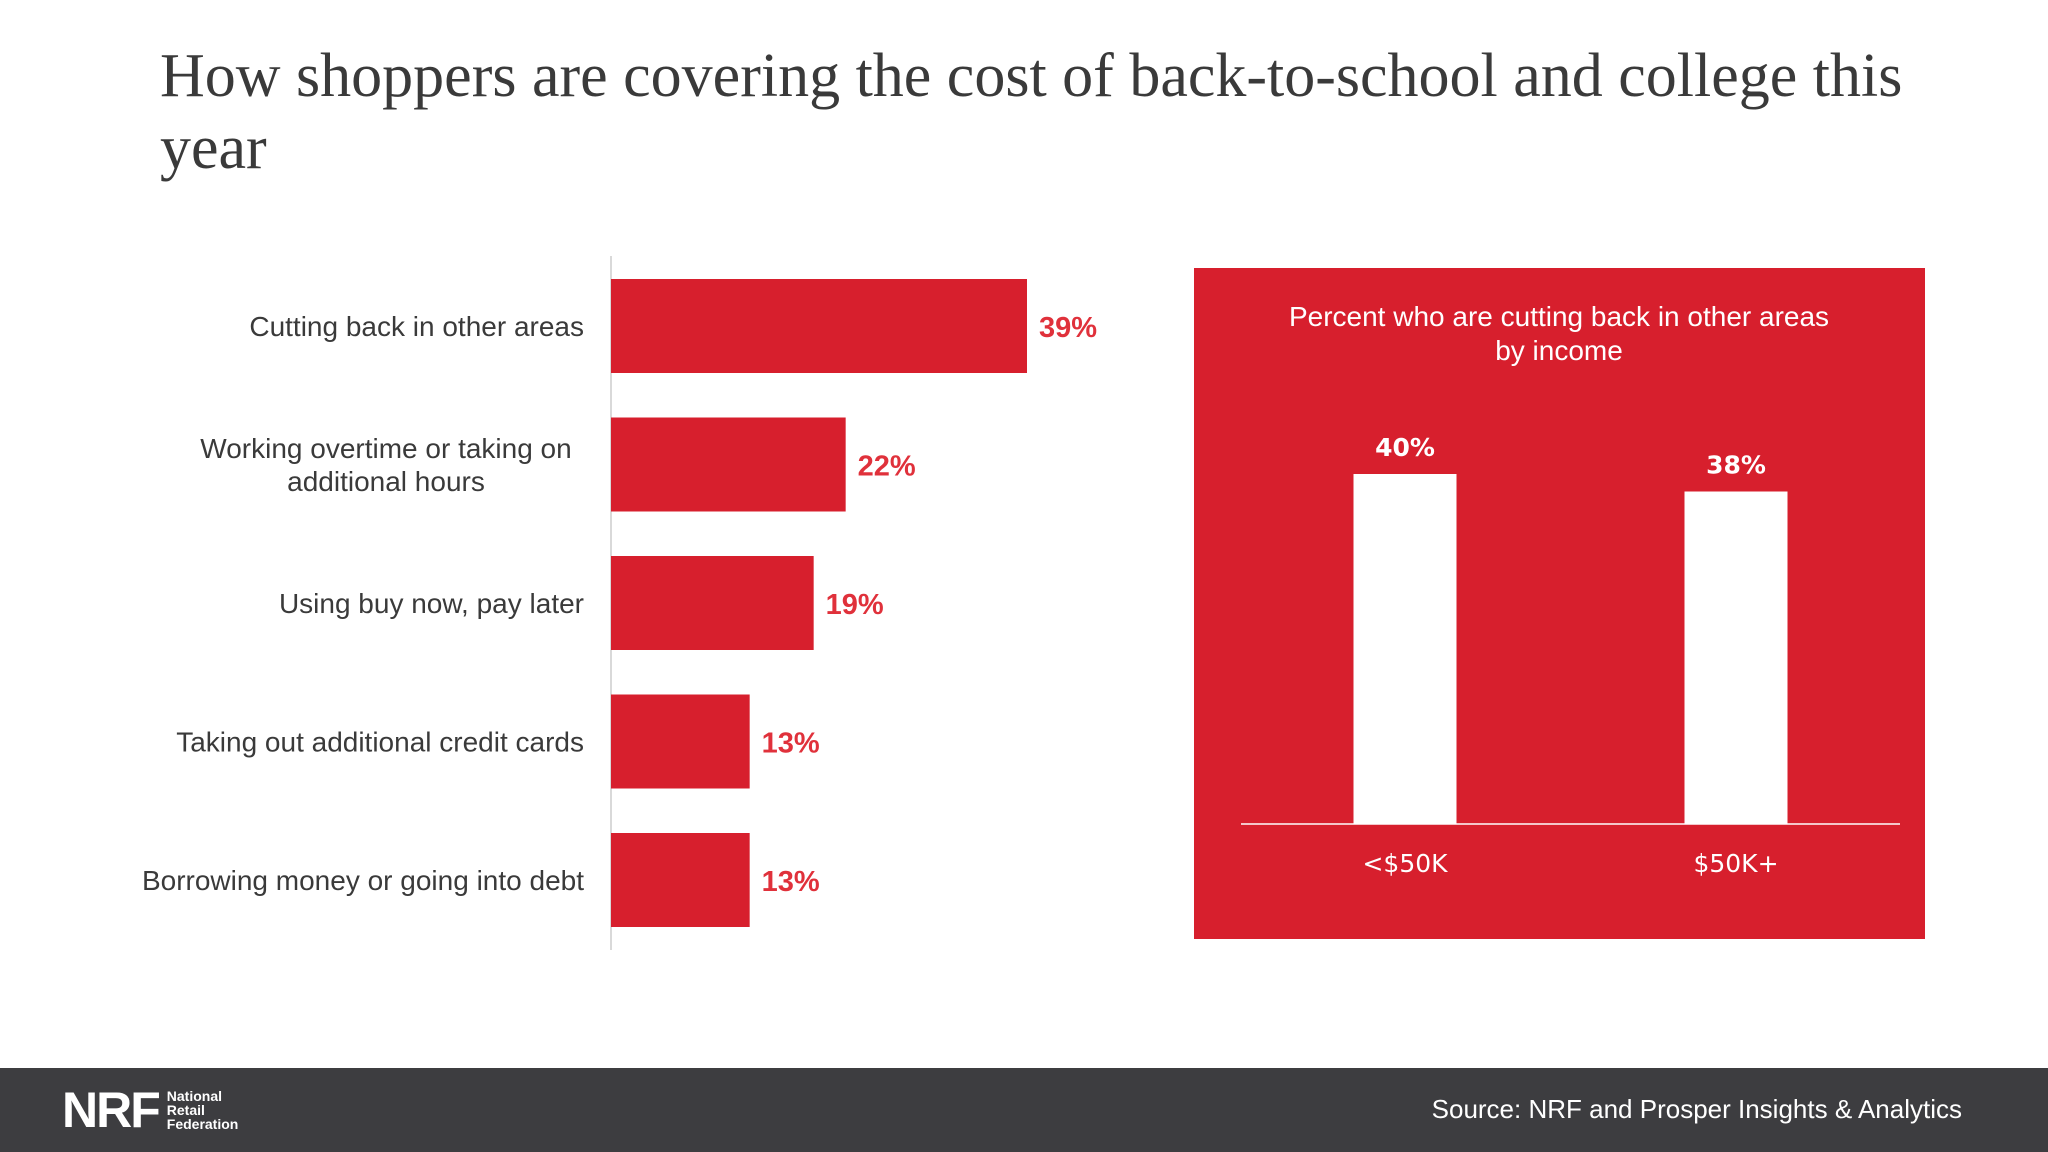 This screenshot has width=2048, height=1152. What do you see at coordinates (380, 742) in the screenshot?
I see `category-label-3: Taking out additional credit cards` at bounding box center [380, 742].